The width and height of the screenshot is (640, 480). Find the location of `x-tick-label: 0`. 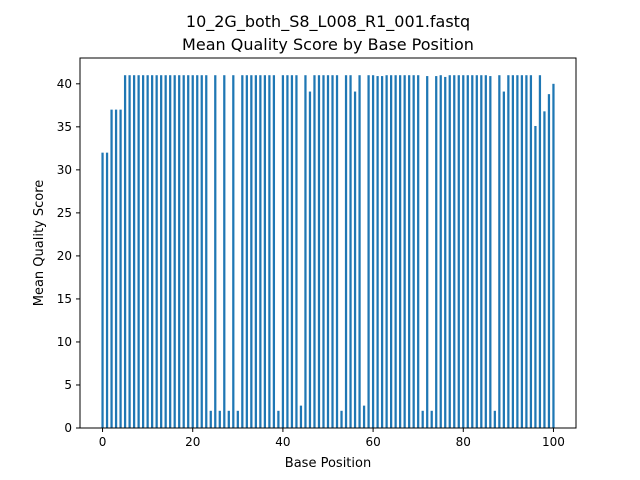

x-tick-label: 0 is located at coordinates (103, 442).